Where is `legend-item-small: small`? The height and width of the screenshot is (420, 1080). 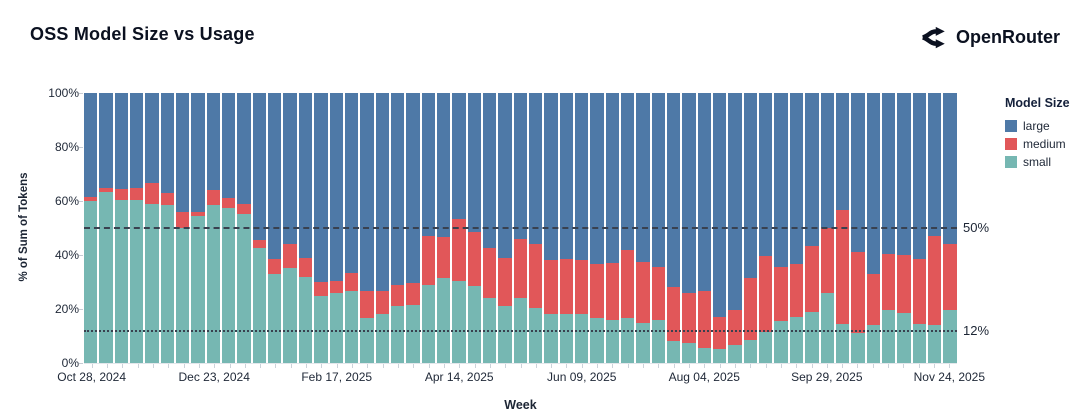
legend-item-small: small is located at coordinates (1037, 162).